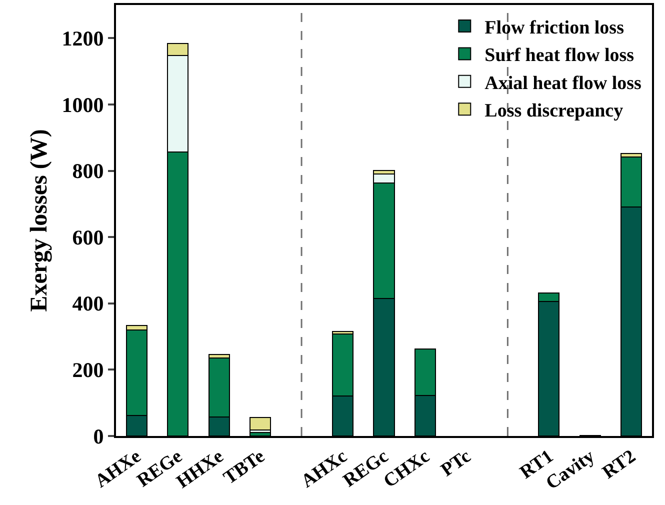 The width and height of the screenshot is (665, 505). What do you see at coordinates (83, 38) in the screenshot?
I see `y-tick-label: 1200` at bounding box center [83, 38].